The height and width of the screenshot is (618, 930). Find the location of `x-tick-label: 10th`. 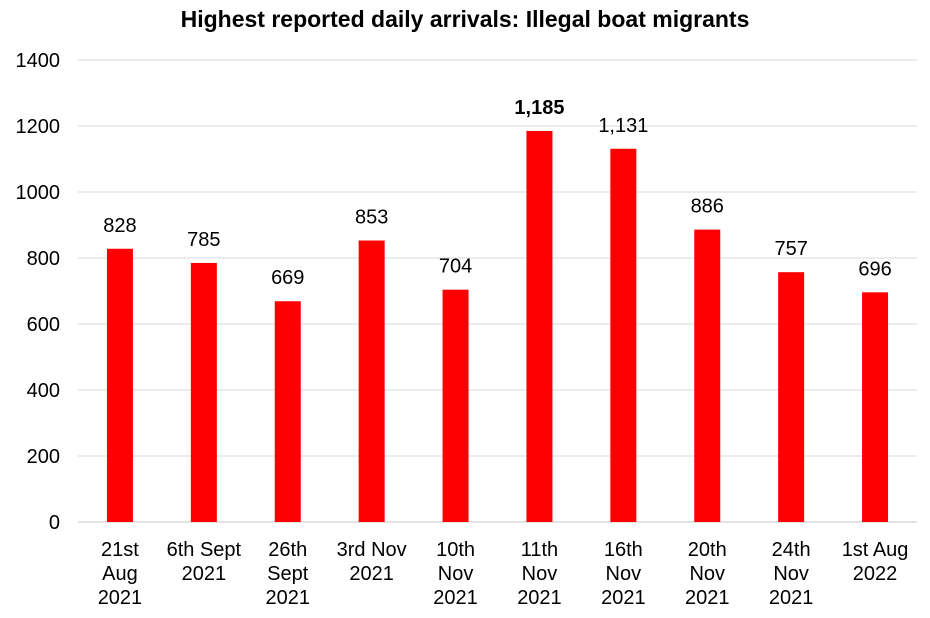

x-tick-label: 10th is located at coordinates (455, 550).